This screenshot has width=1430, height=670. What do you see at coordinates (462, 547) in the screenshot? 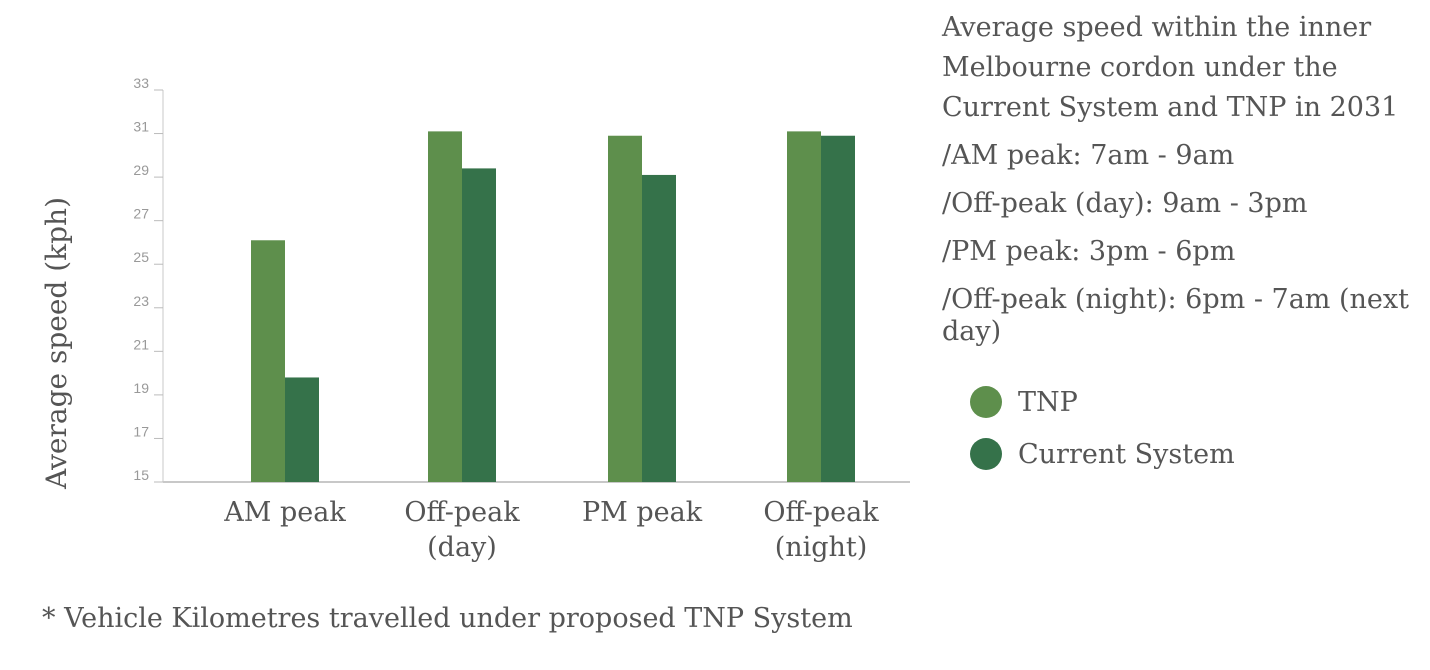
I see `x-category-label: (day)` at bounding box center [462, 547].